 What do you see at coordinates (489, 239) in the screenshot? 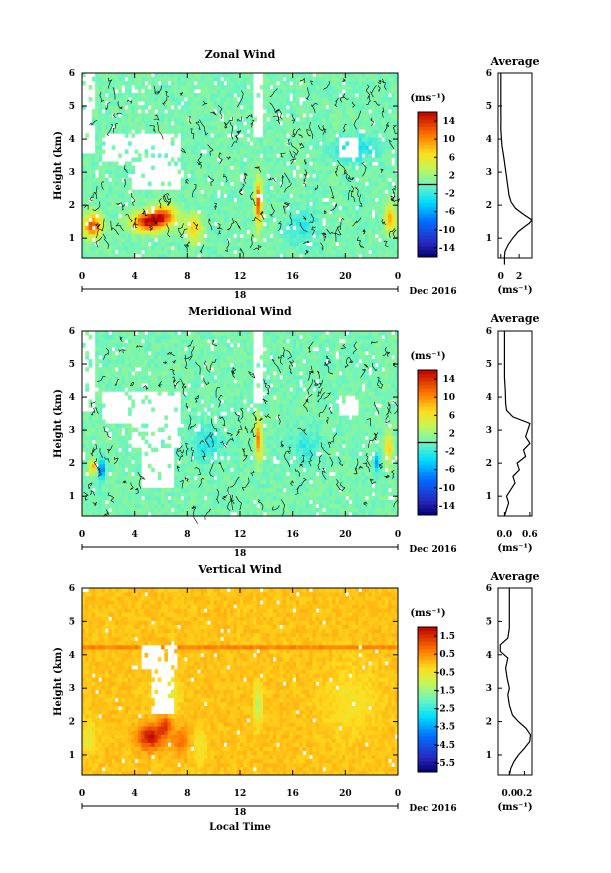
I see `average-y-tick-label: 1` at bounding box center [489, 239].